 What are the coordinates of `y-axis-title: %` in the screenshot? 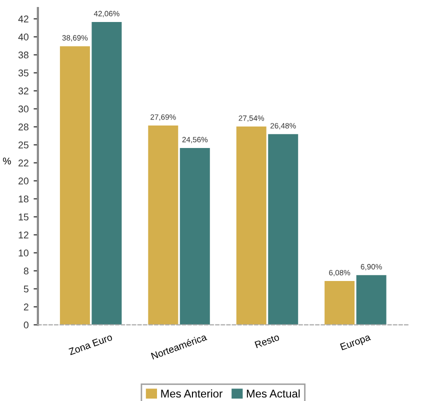 It's located at (6, 161).